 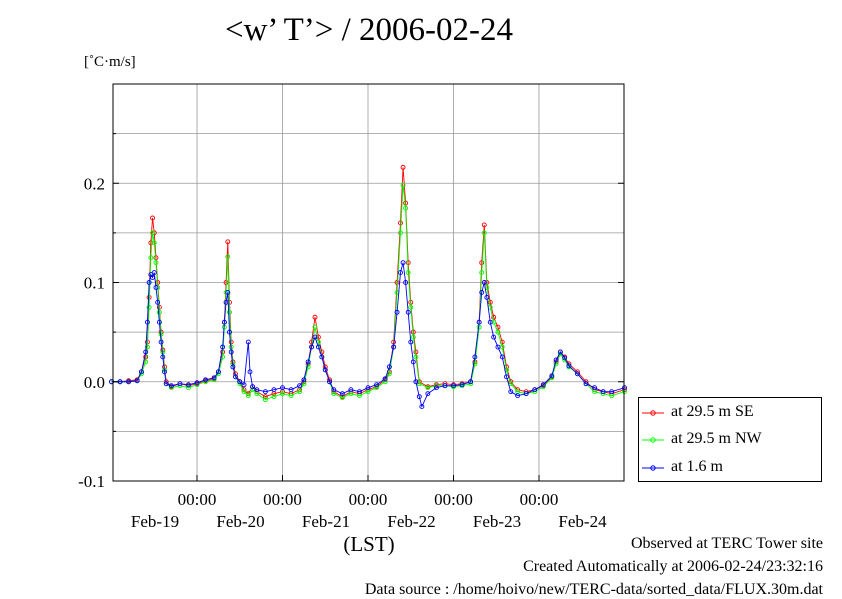 I want to click on x-tick-date-label: Feb-21, so click(x=326, y=521).